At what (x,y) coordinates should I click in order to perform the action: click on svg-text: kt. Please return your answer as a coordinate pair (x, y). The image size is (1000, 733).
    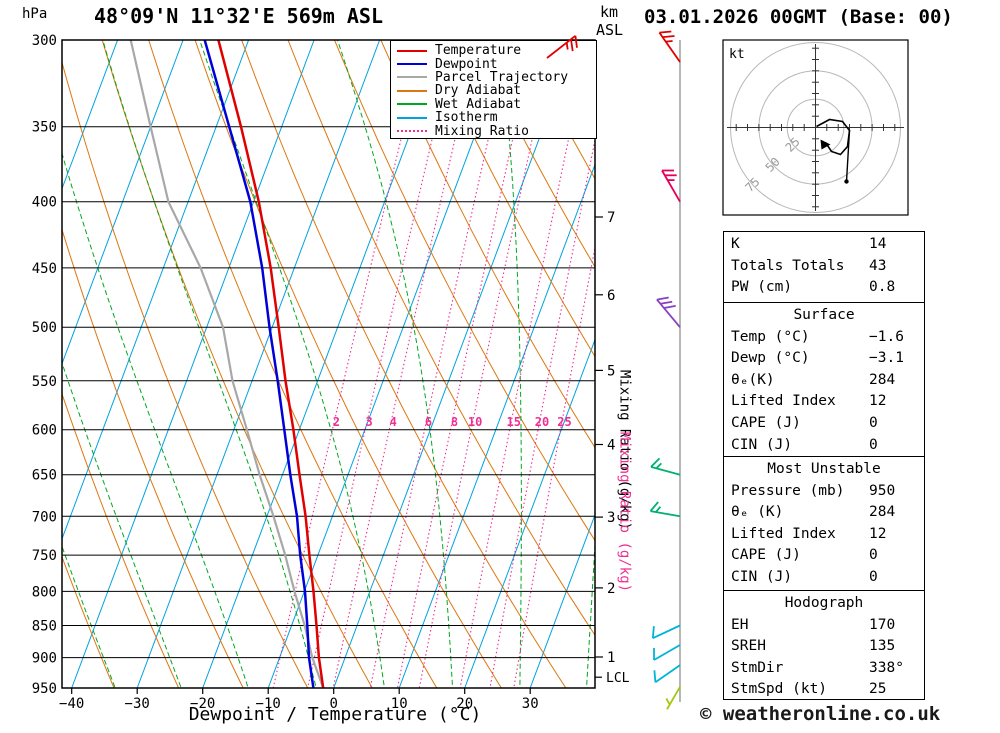
    Looking at the image, I should click on (737, 54).